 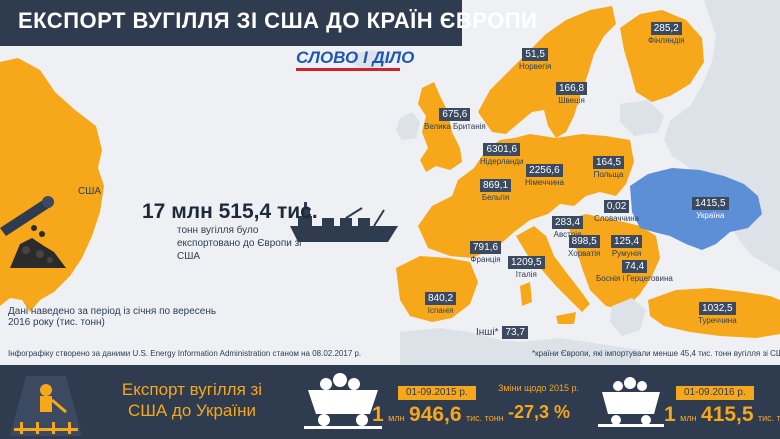 I want to click on country-label: 840,2 Іспанія, so click(x=441, y=301).